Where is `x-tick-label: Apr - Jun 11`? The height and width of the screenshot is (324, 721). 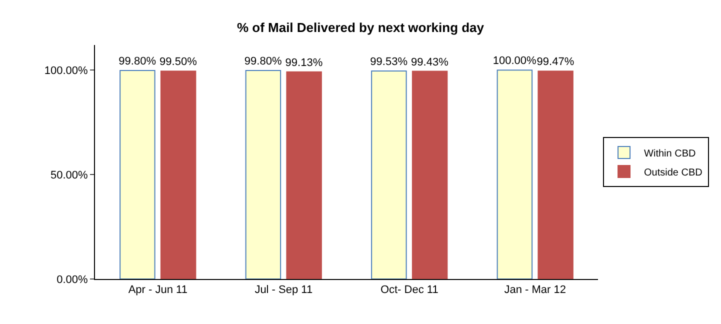 x-tick-label: Apr - Jun 11 is located at coordinates (158, 290).